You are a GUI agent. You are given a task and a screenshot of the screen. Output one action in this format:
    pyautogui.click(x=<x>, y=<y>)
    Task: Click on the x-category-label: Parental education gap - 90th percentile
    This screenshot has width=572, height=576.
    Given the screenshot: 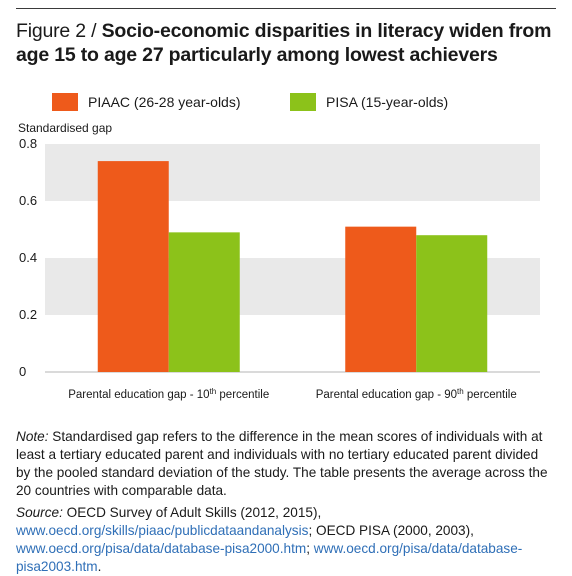 What is the action you would take?
    pyautogui.click(x=416, y=394)
    